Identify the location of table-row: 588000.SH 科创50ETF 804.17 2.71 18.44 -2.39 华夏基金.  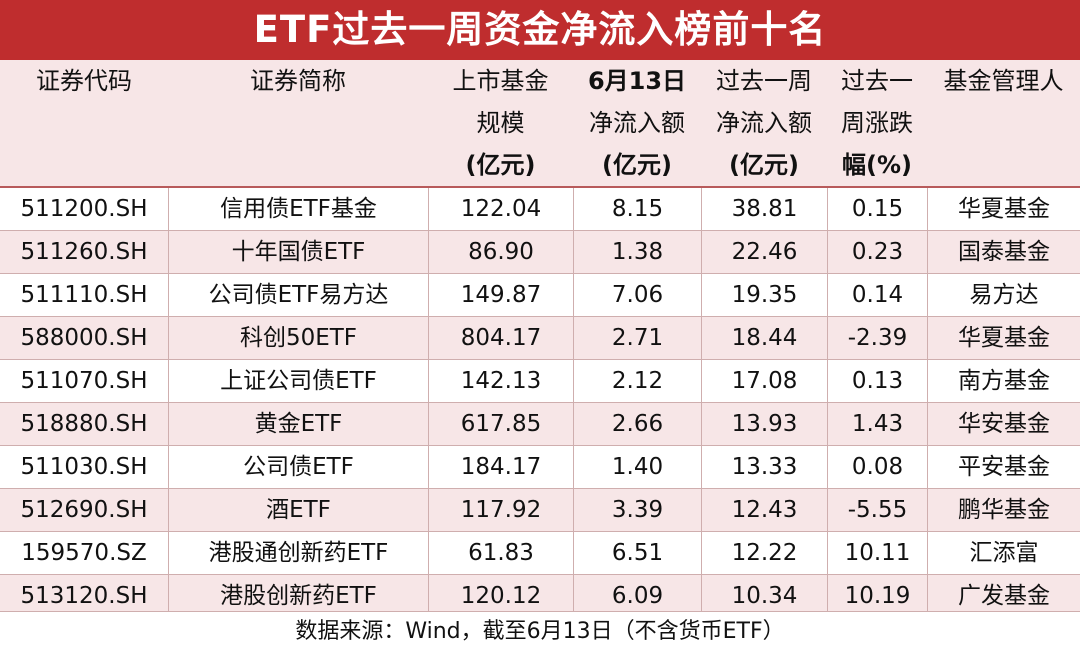
(540, 338).